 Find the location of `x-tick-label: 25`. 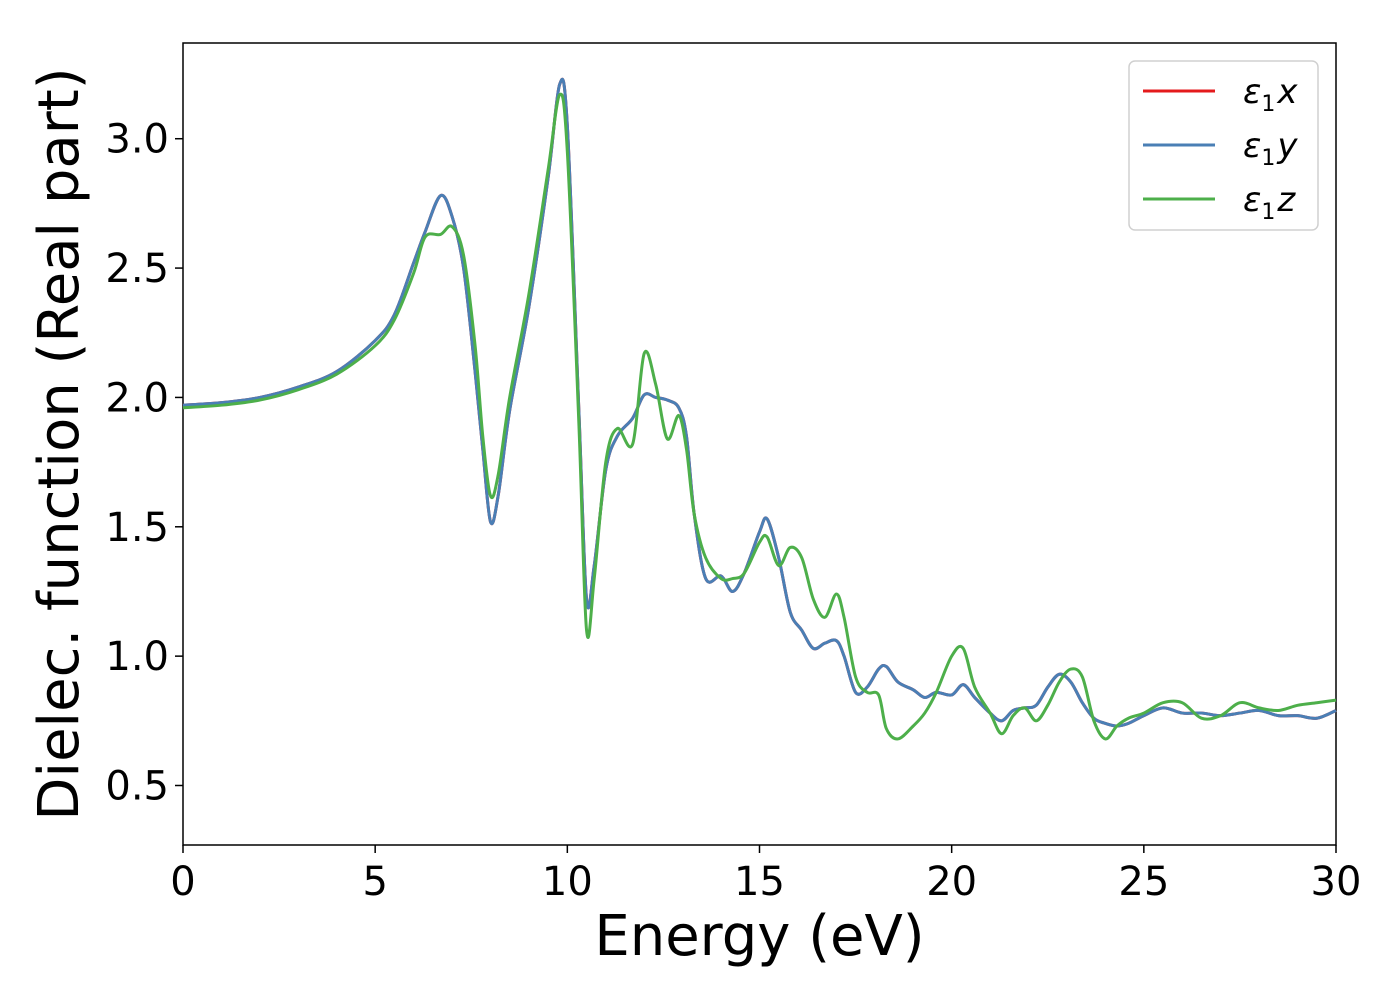

x-tick-label: 25 is located at coordinates (1143, 882).